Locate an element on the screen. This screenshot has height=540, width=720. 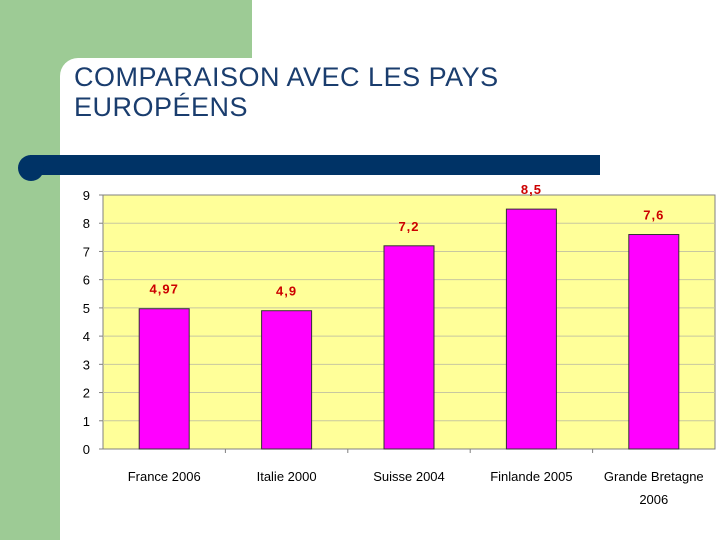
y-tick-label: 6 is located at coordinates (86, 280).